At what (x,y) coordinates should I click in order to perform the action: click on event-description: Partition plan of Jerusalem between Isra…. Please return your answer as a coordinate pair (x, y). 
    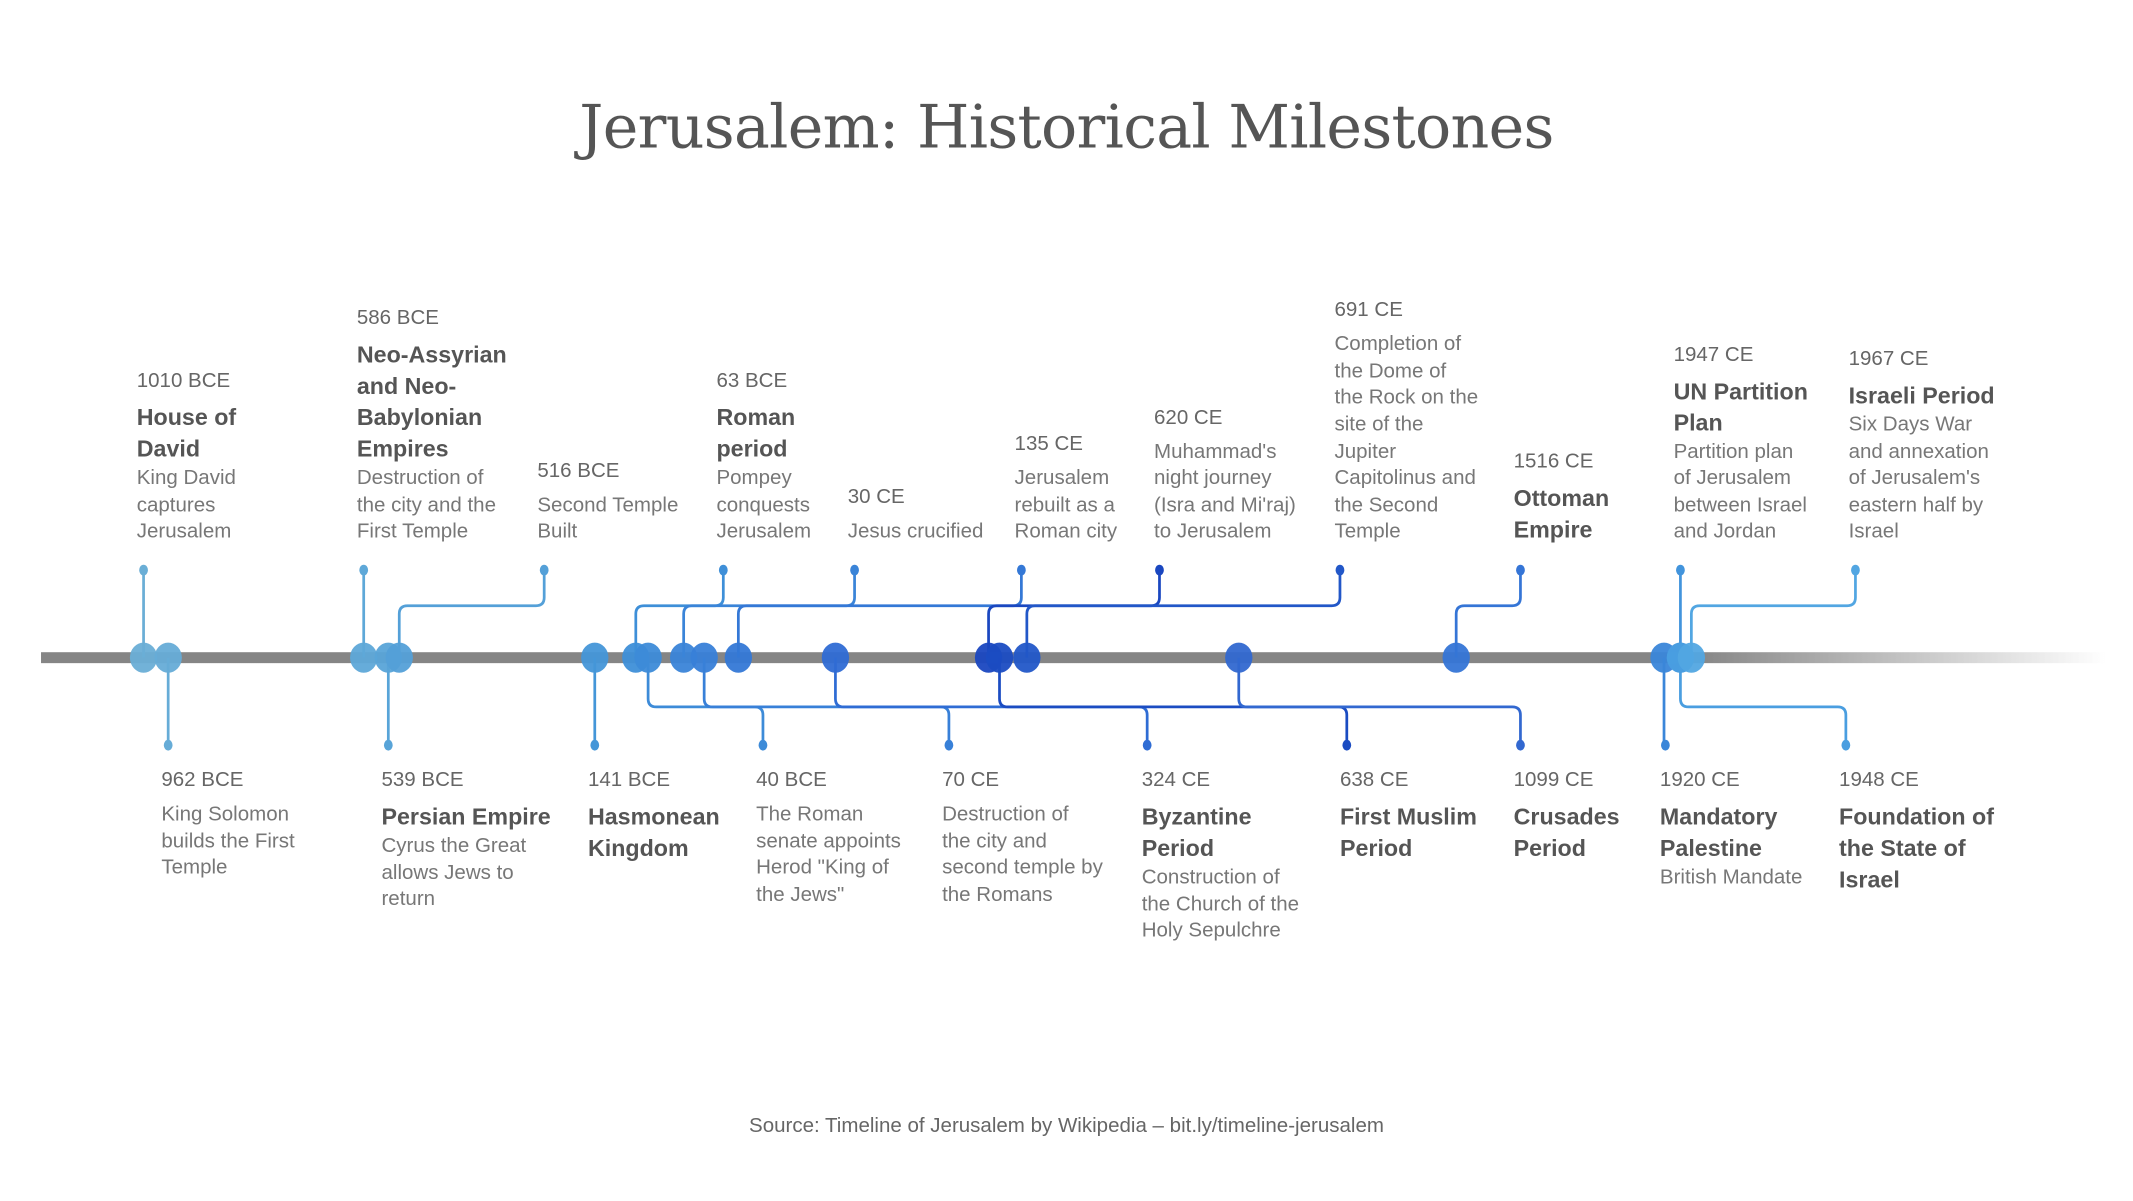
    Looking at the image, I should click on (1740, 491).